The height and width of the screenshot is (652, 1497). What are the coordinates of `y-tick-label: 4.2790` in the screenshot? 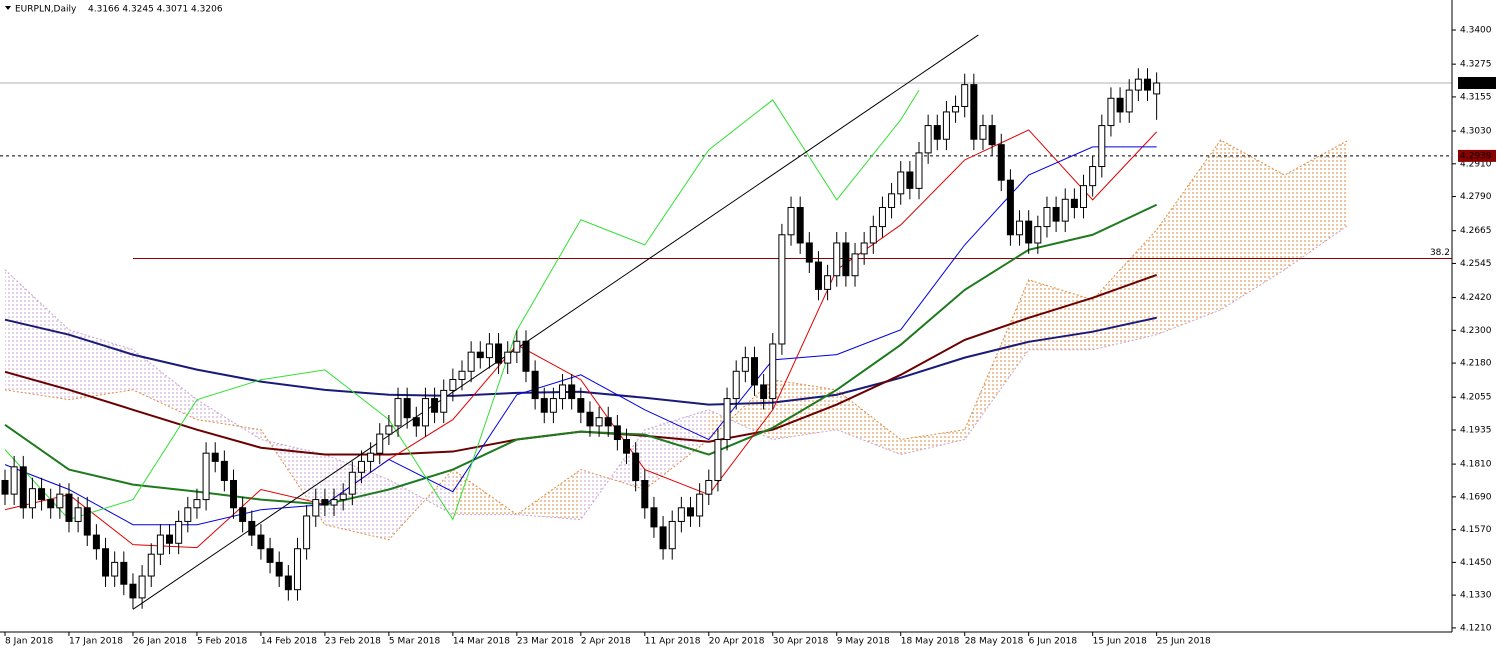 It's located at (1476, 197).